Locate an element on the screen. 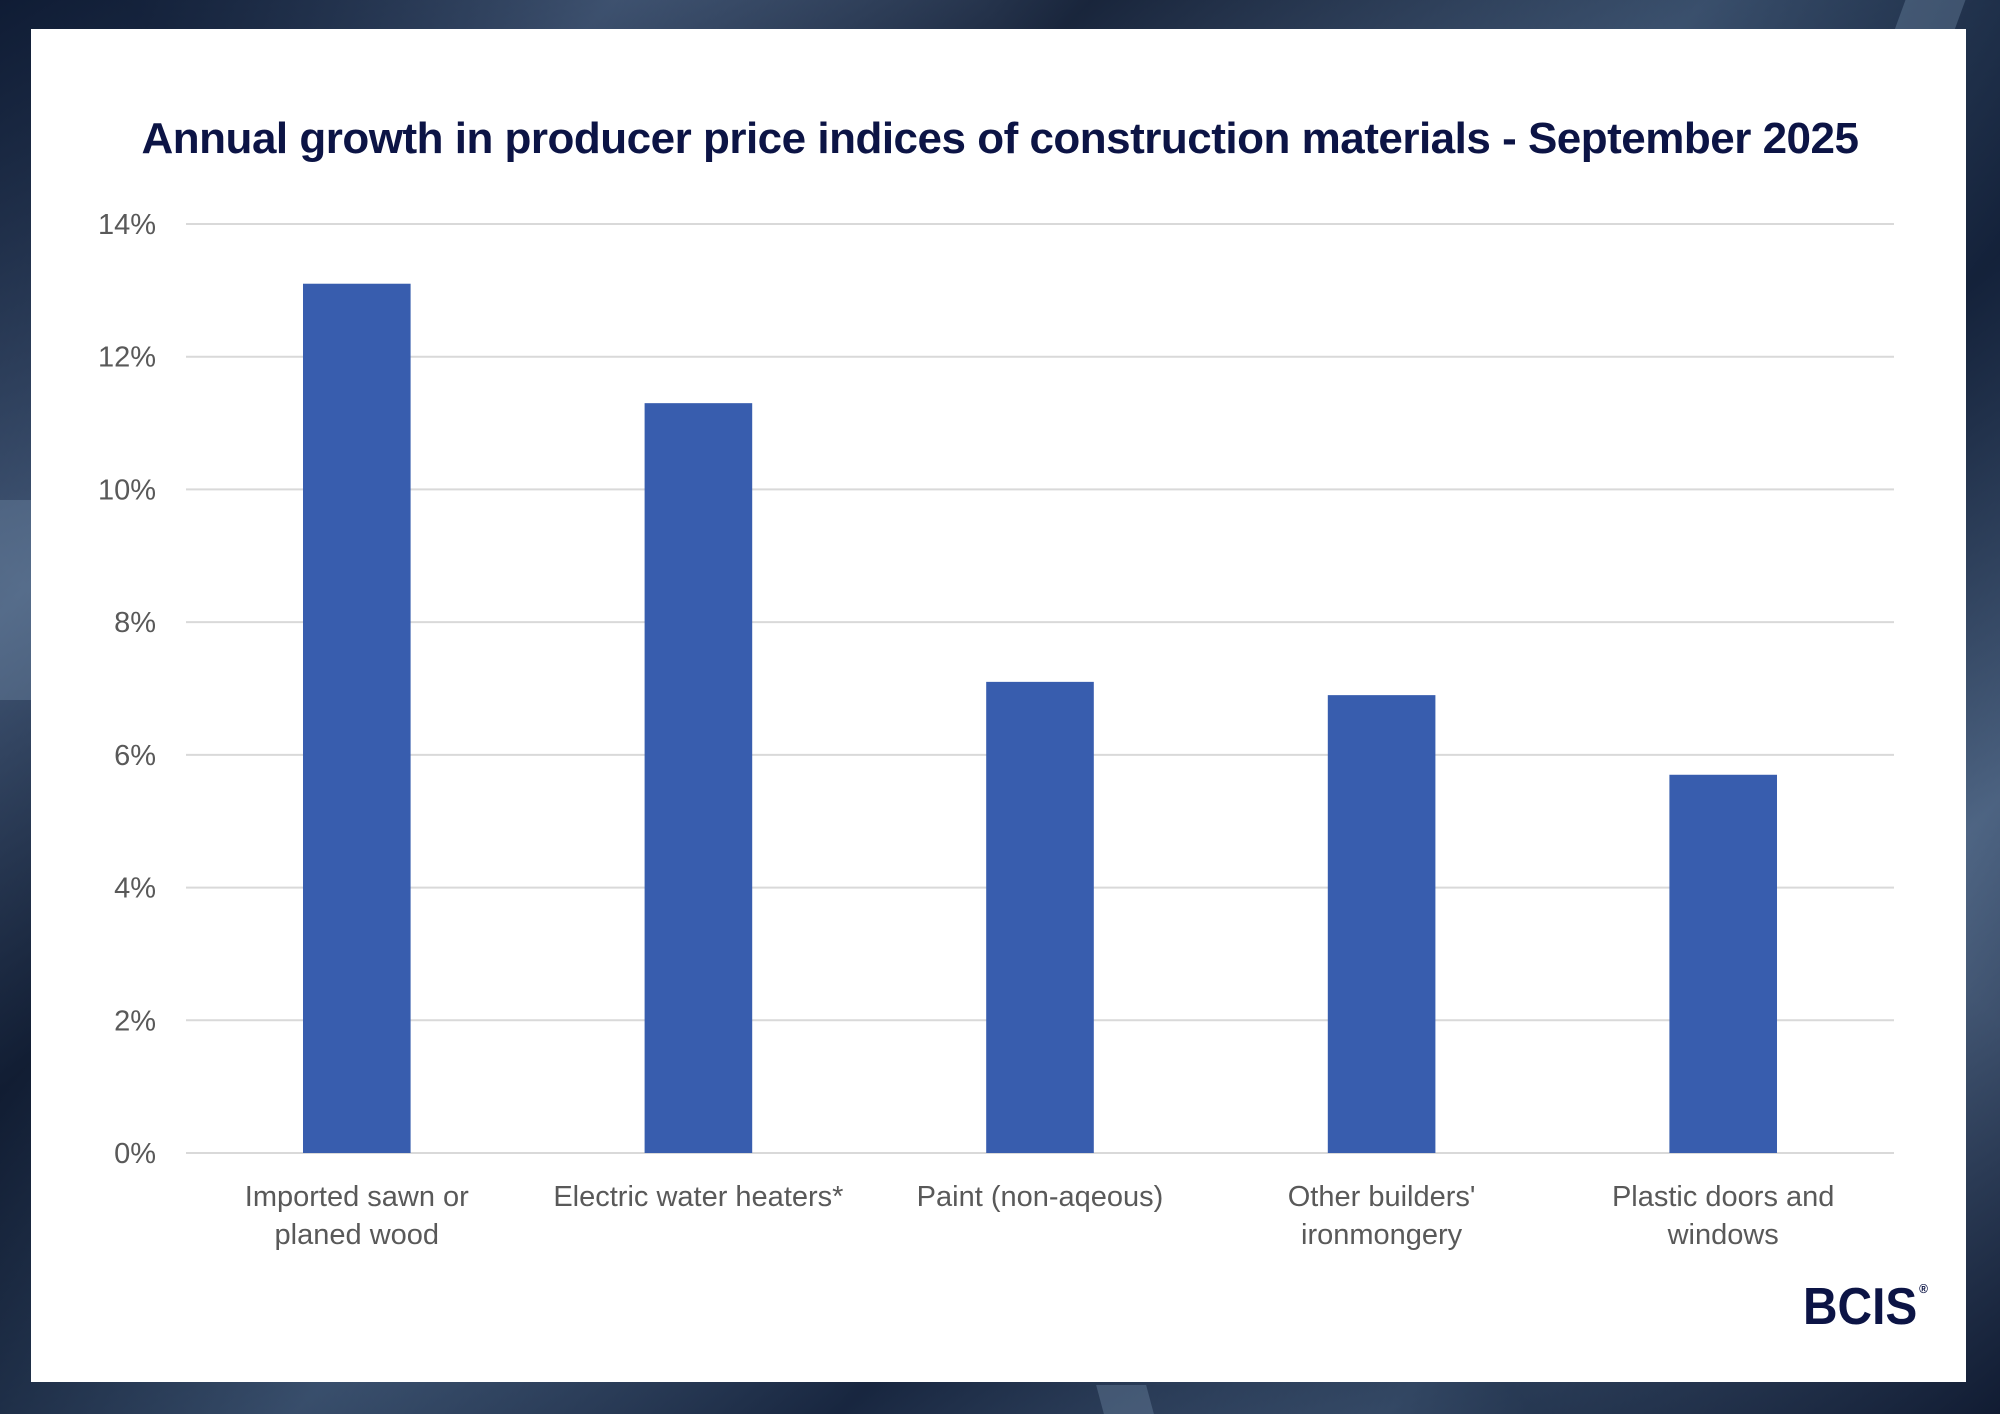  logo-text: BCIS is located at coordinates (1860, 1307).